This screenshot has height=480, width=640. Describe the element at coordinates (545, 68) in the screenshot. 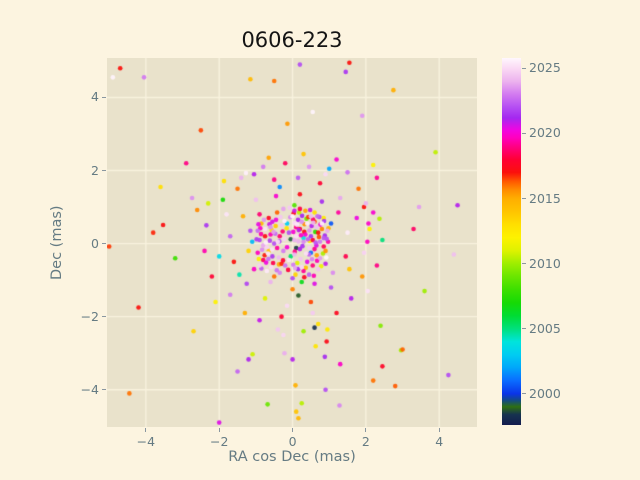

I see `tick-label: 2025` at that location.